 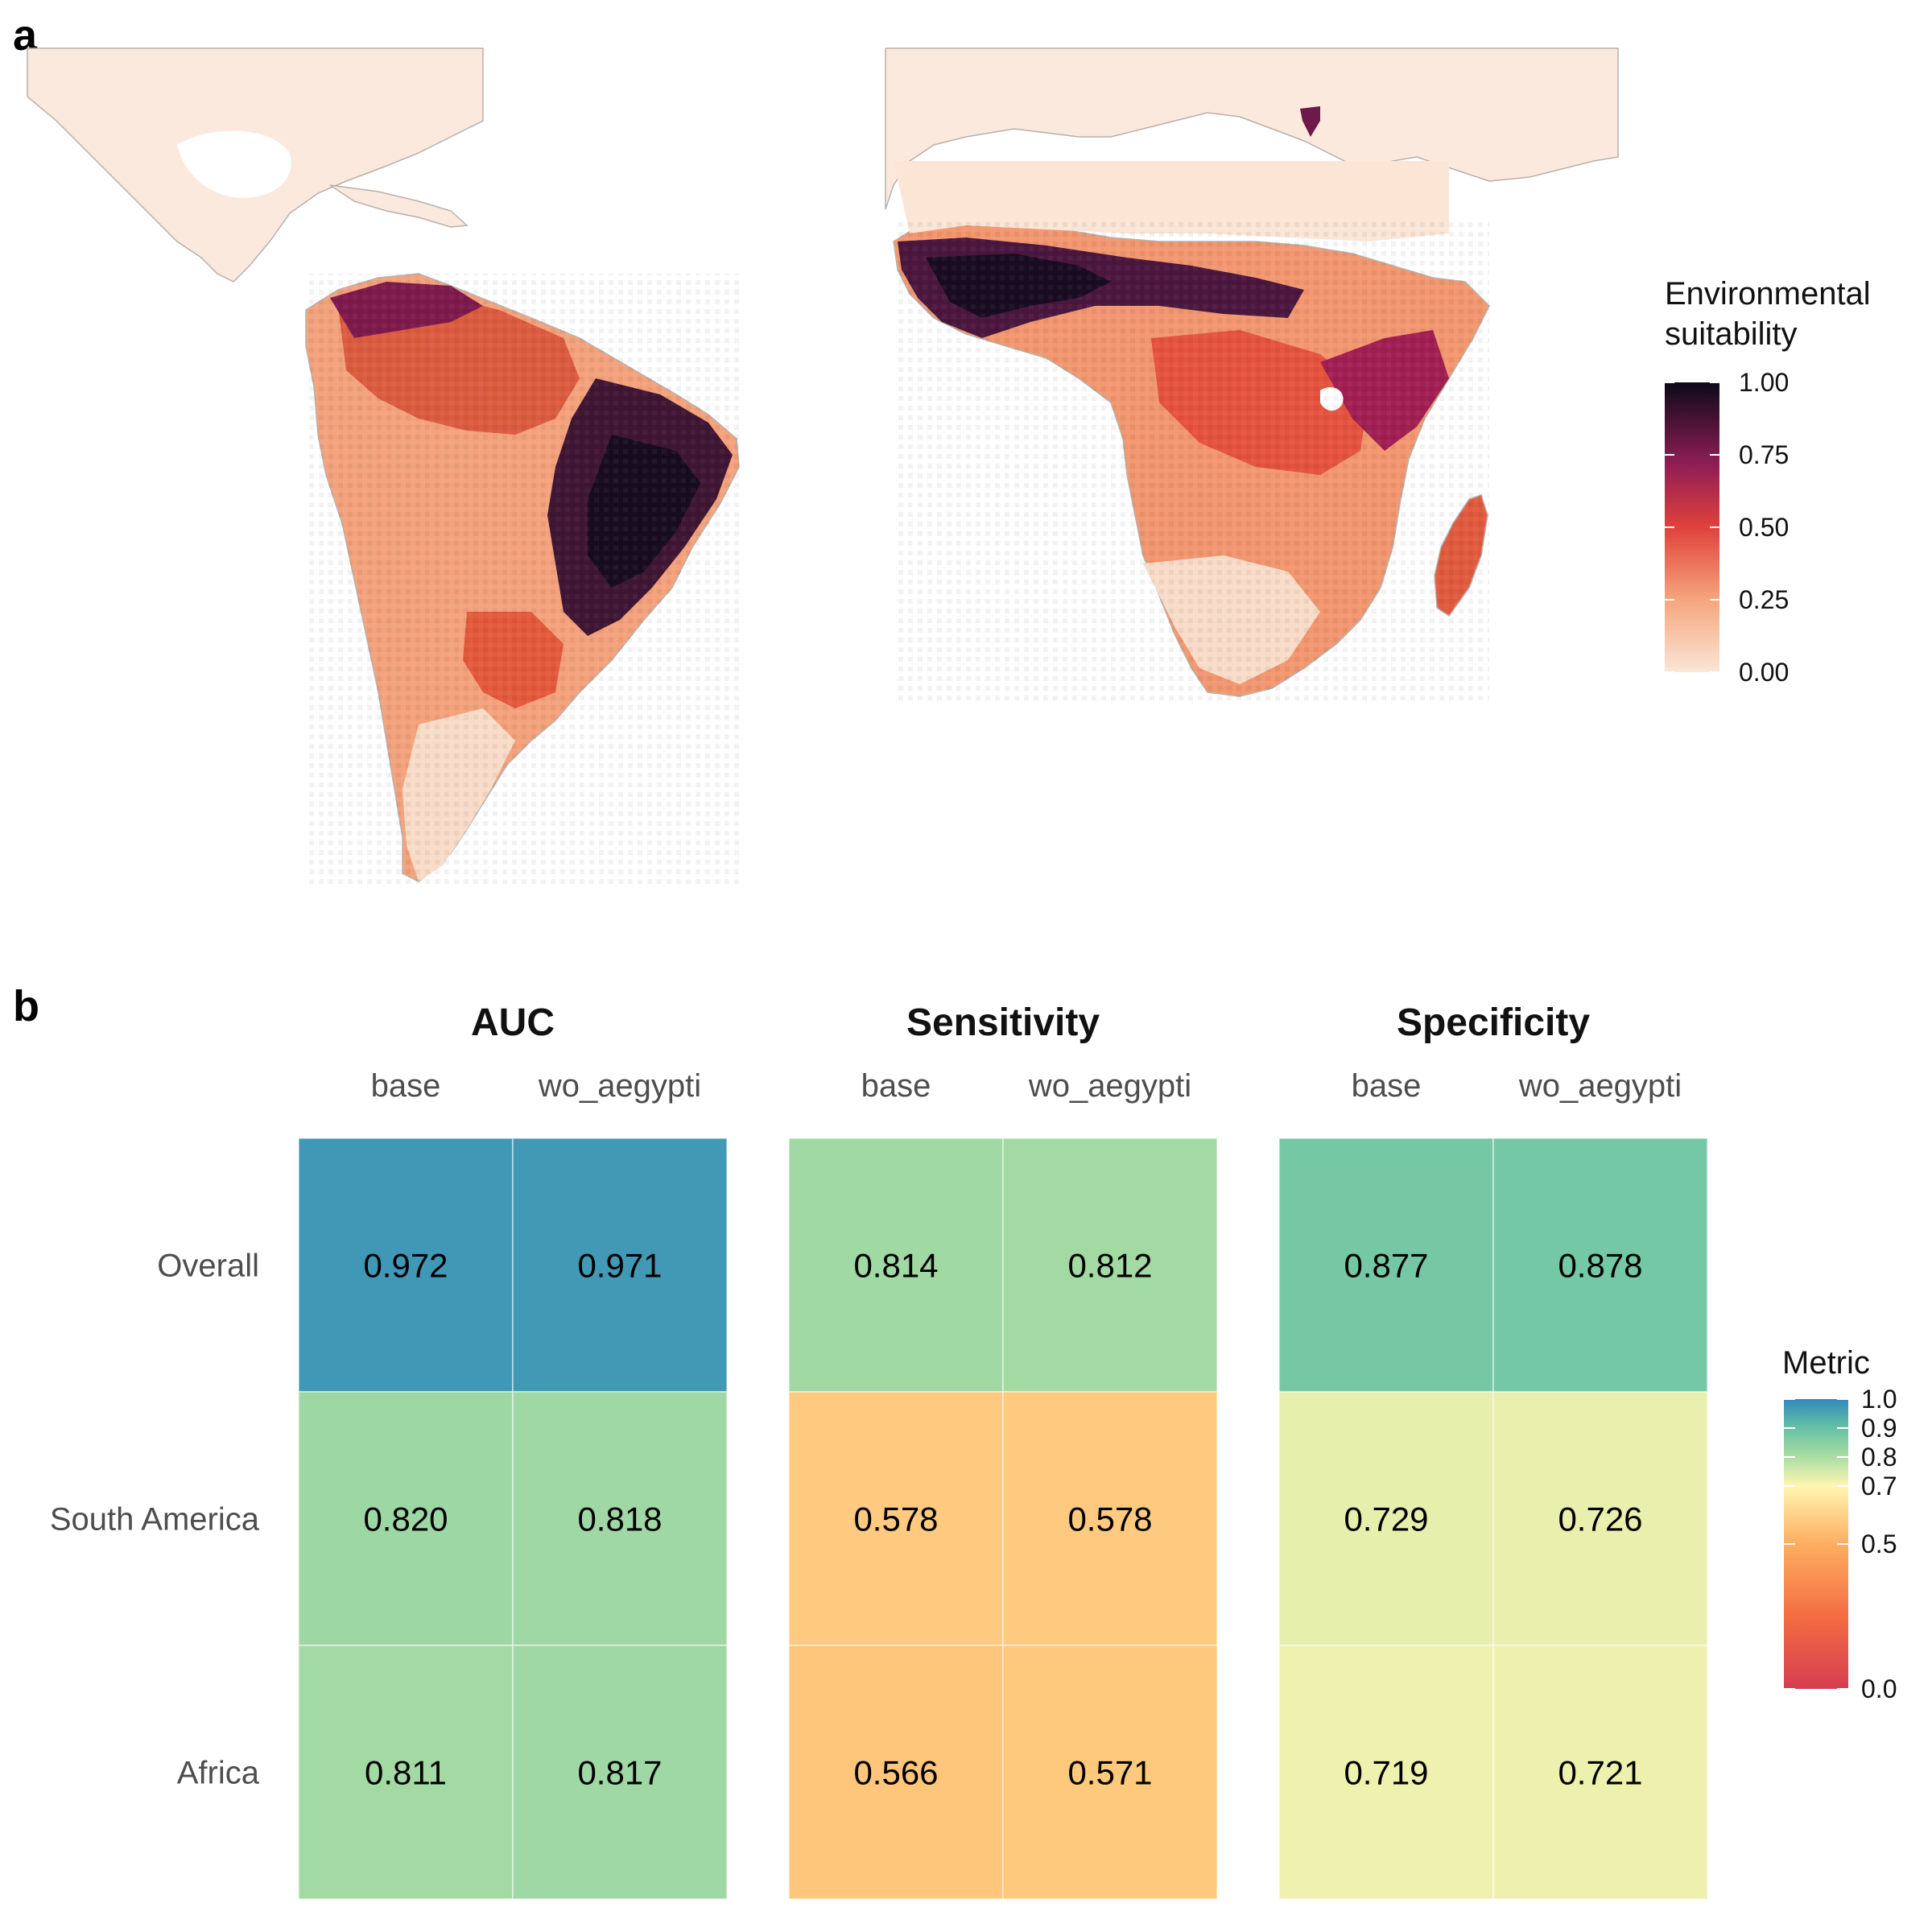 I want to click on panel-label-b: b, so click(x=26, y=1006).